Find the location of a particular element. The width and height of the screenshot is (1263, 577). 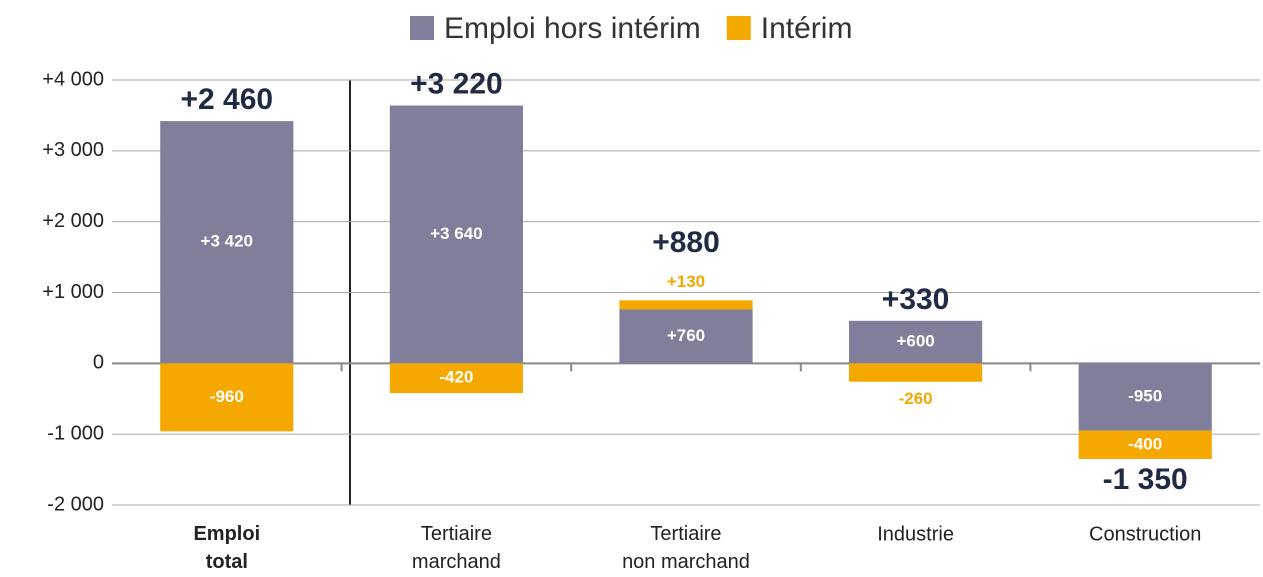

value-label: +600 is located at coordinates (915, 341).